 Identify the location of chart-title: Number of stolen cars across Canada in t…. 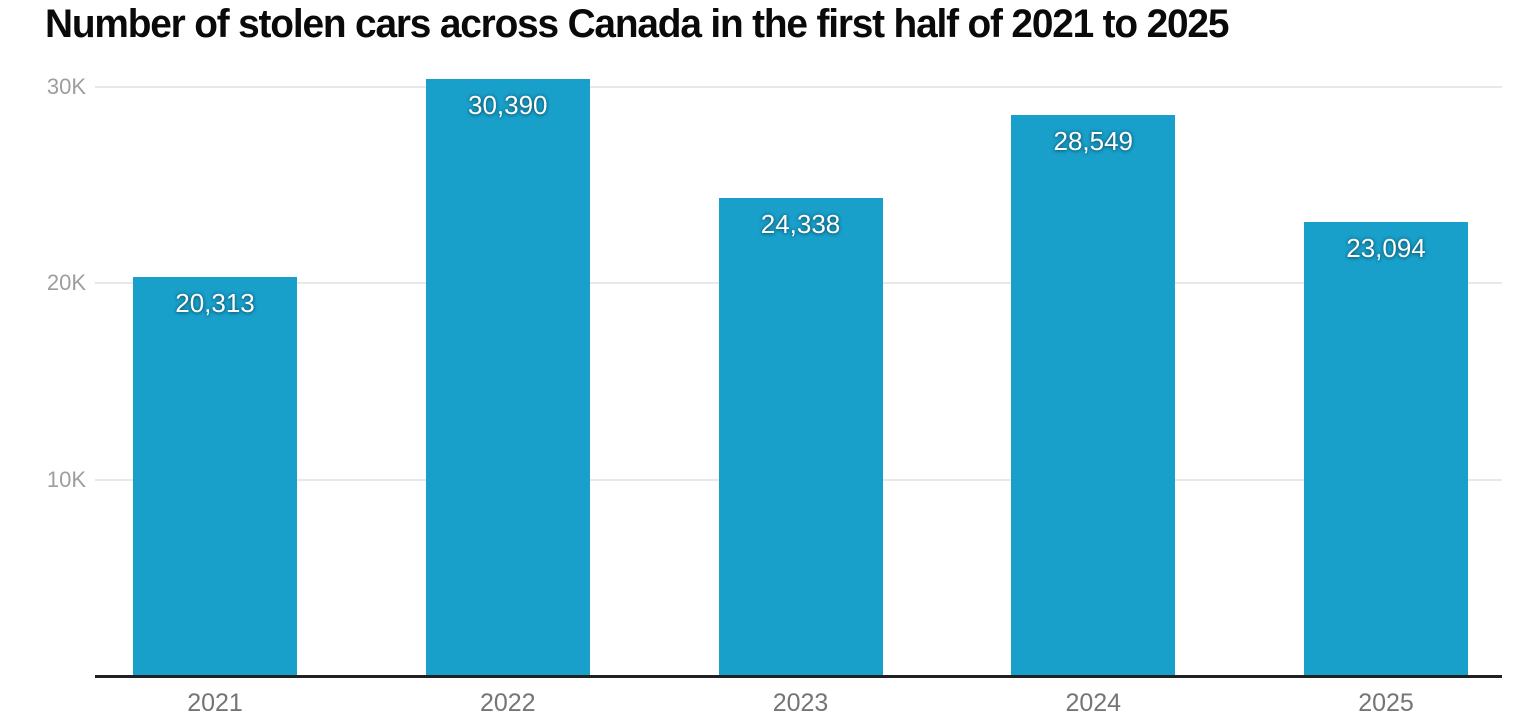
(637, 24).